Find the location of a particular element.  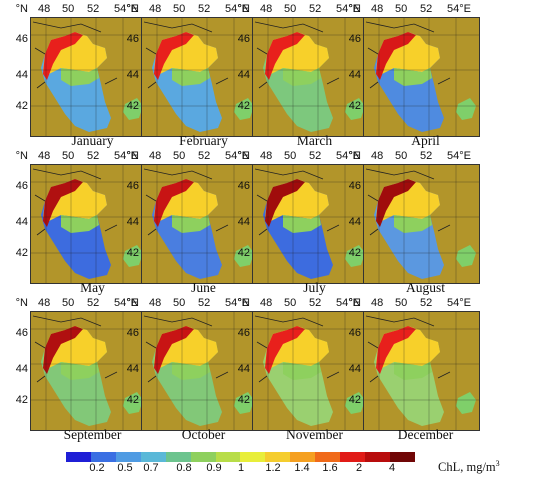

month-panel: 48 50 52 54°E °N 46 44 42 August is located at coordinates (423, 226).